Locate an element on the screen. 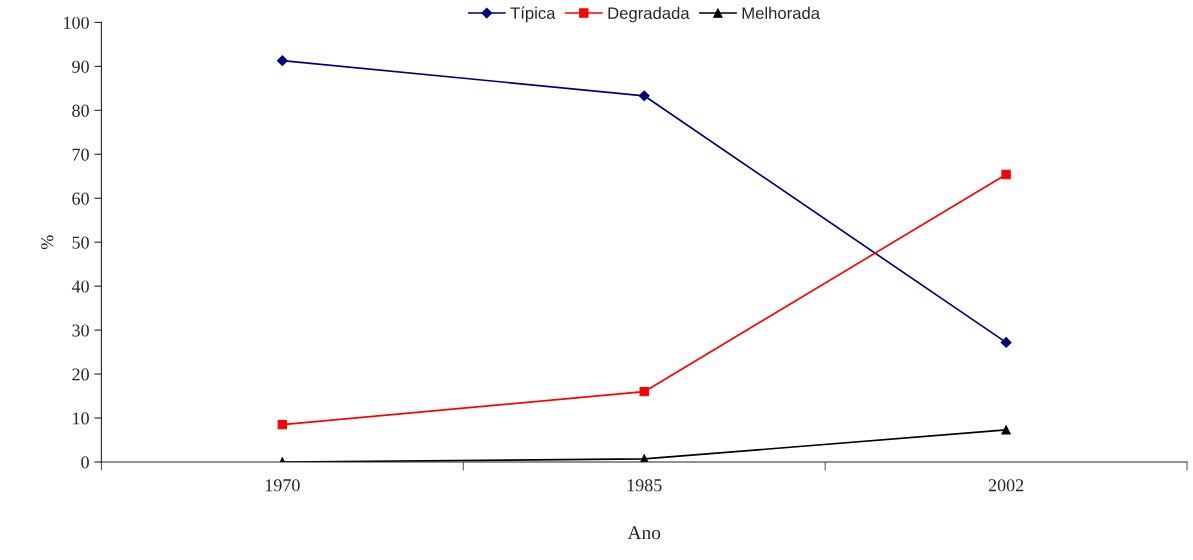 The width and height of the screenshot is (1193, 560). y-tick-label: 30 is located at coordinates (80, 330).